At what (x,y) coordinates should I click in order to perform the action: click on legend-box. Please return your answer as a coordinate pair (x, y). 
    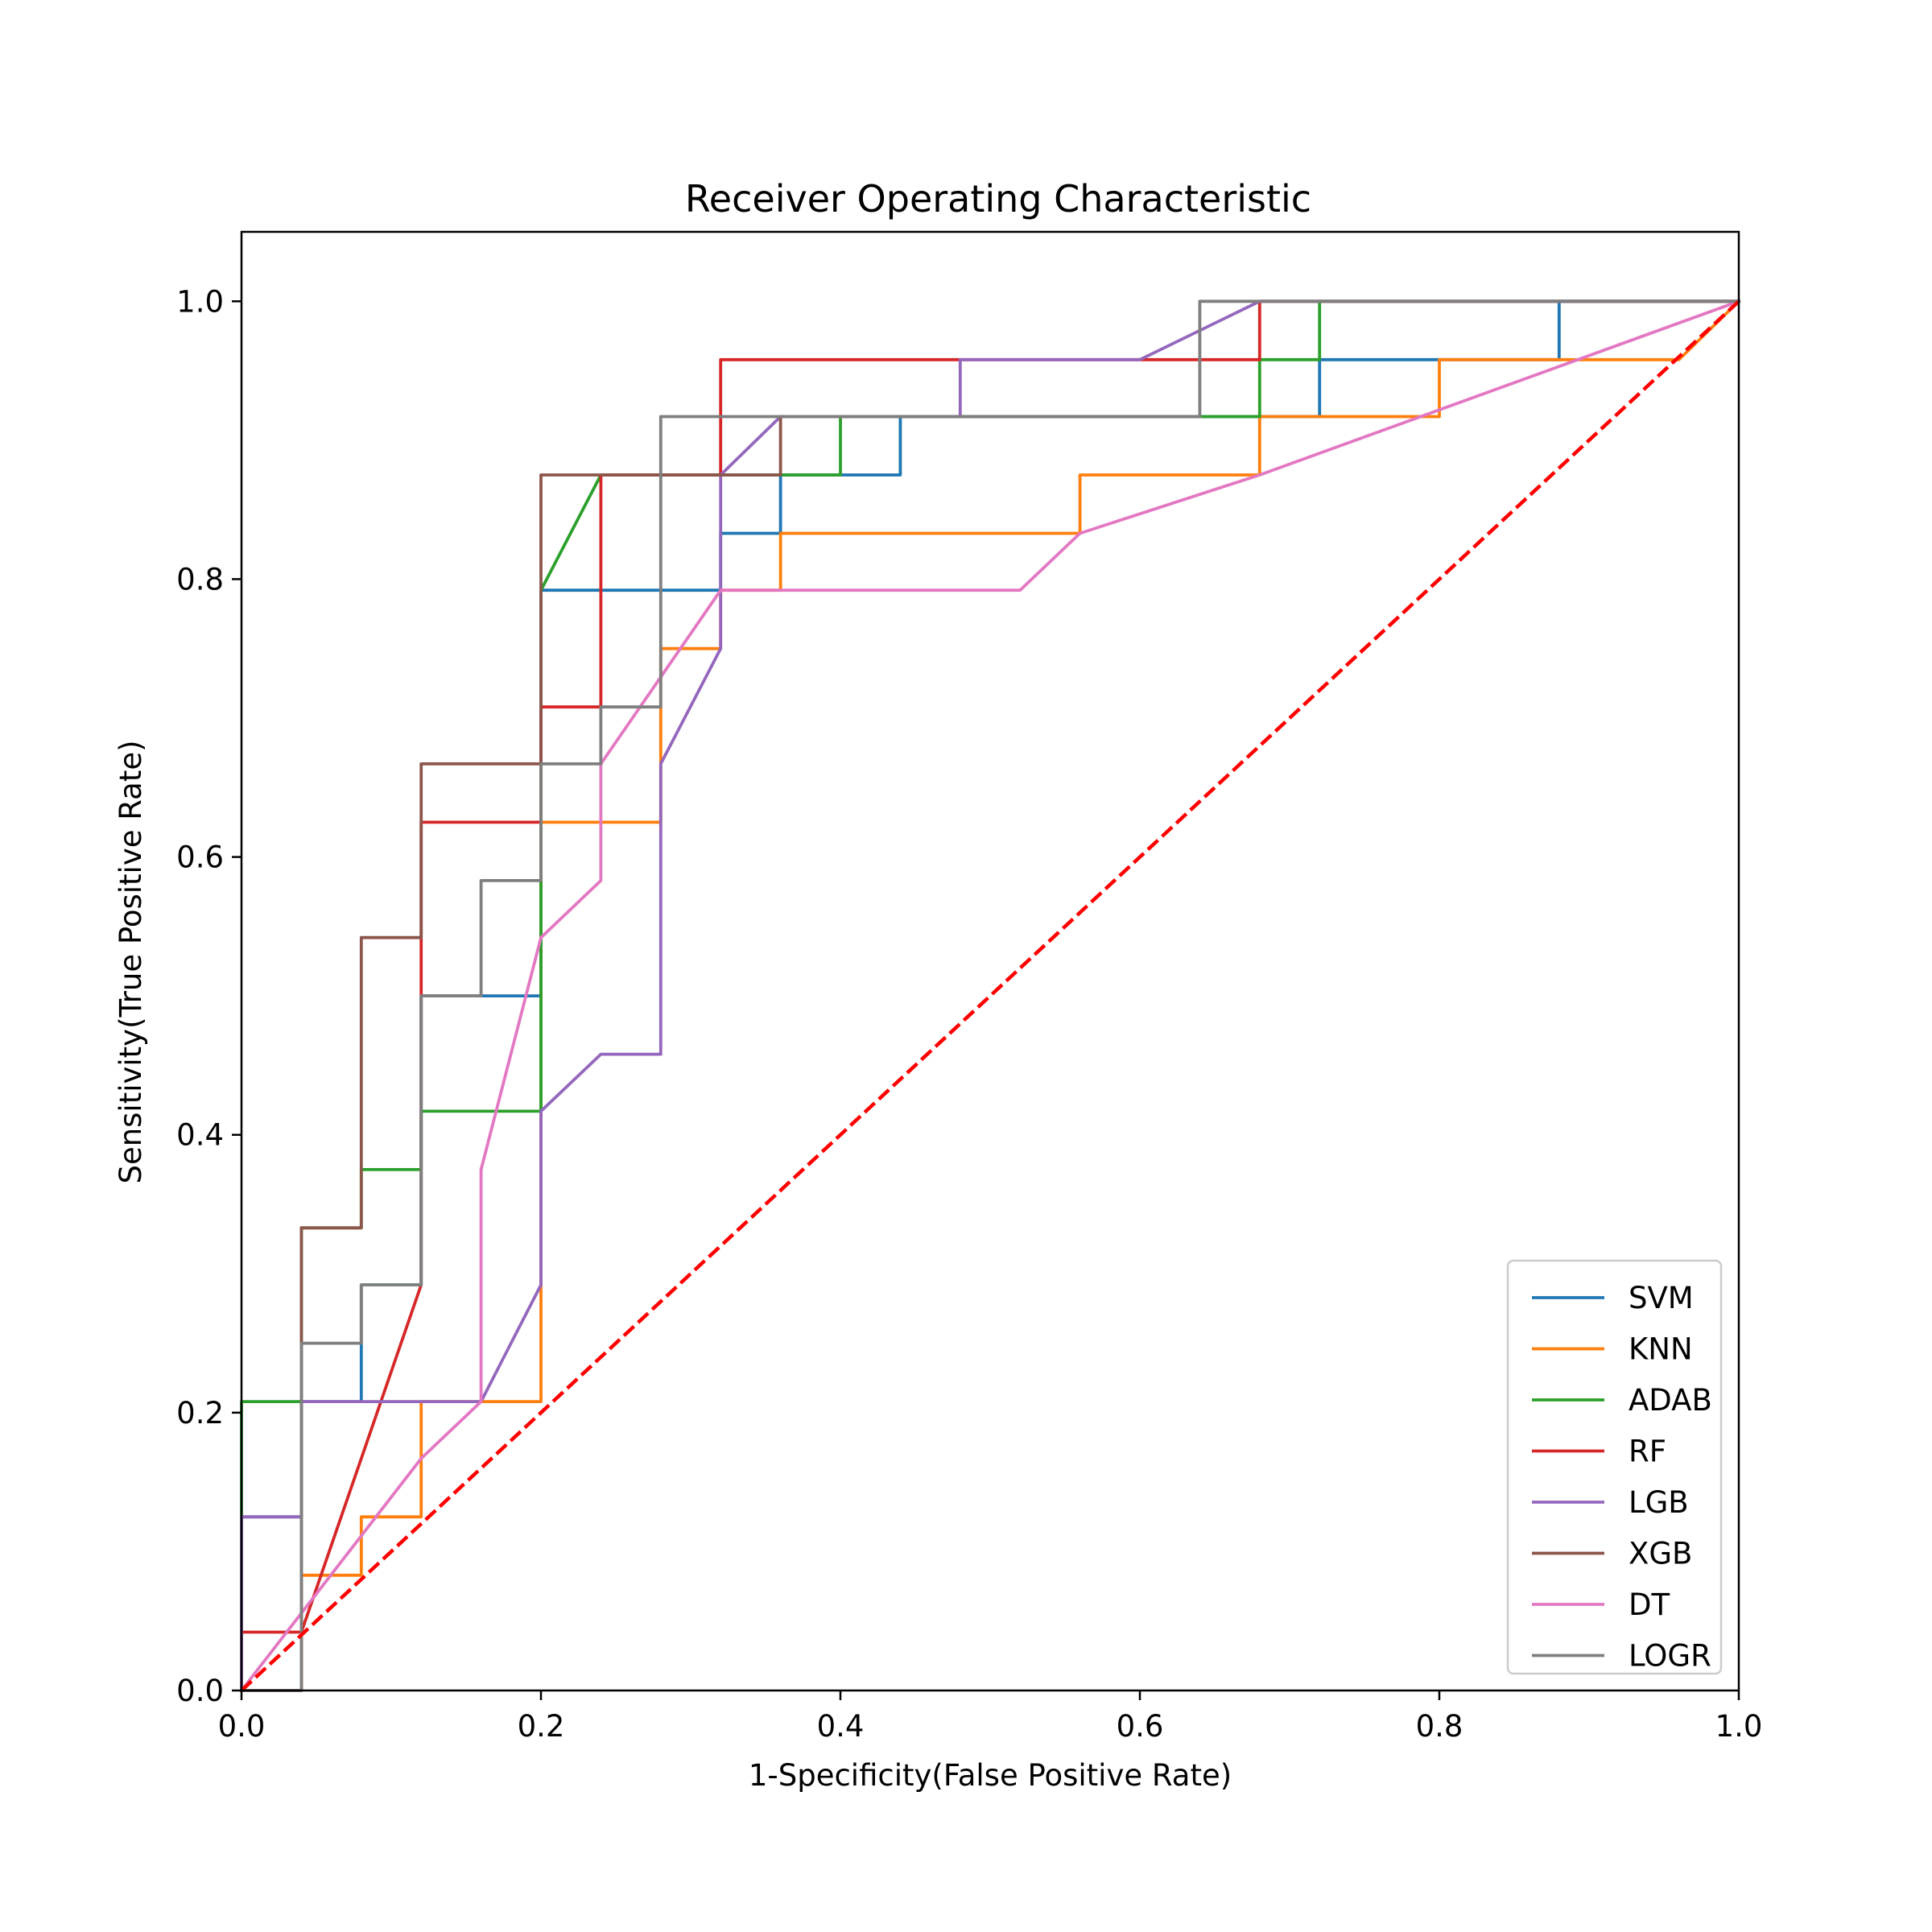
    Looking at the image, I should click on (1614, 1467).